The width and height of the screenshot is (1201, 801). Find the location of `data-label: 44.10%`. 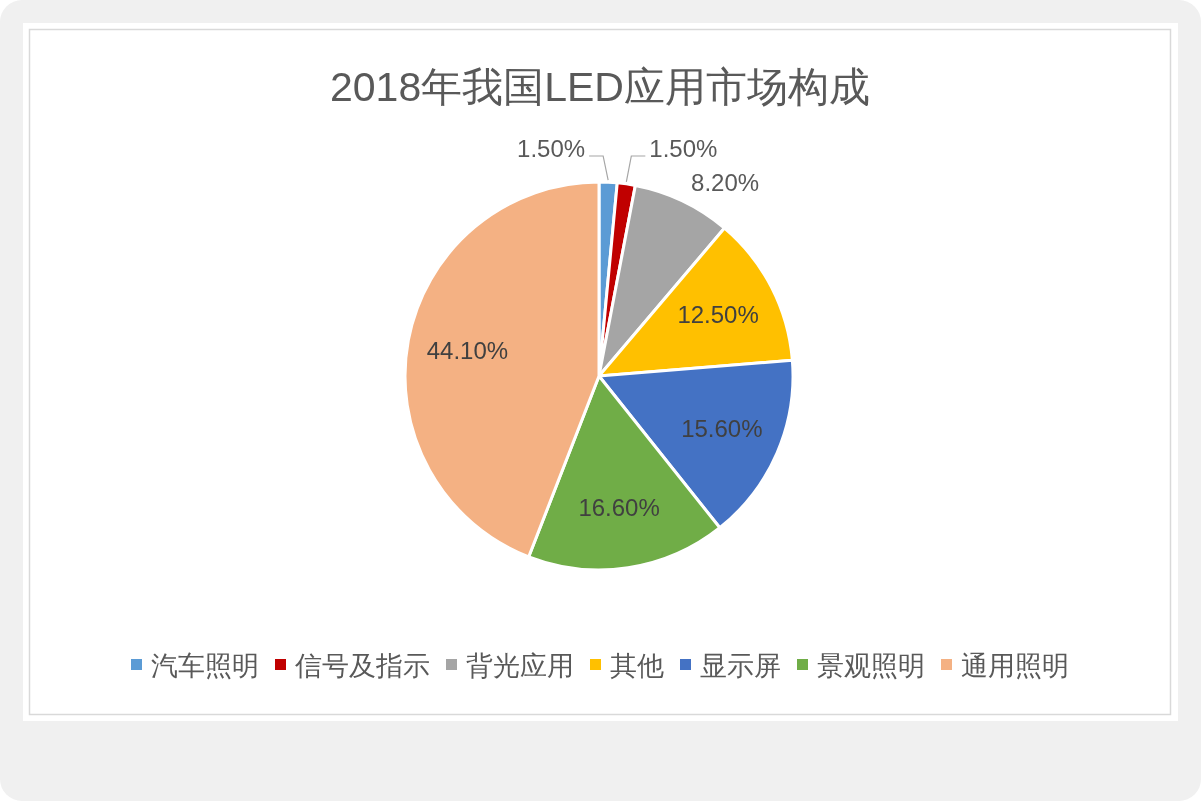

data-label: 44.10% is located at coordinates (467, 351).